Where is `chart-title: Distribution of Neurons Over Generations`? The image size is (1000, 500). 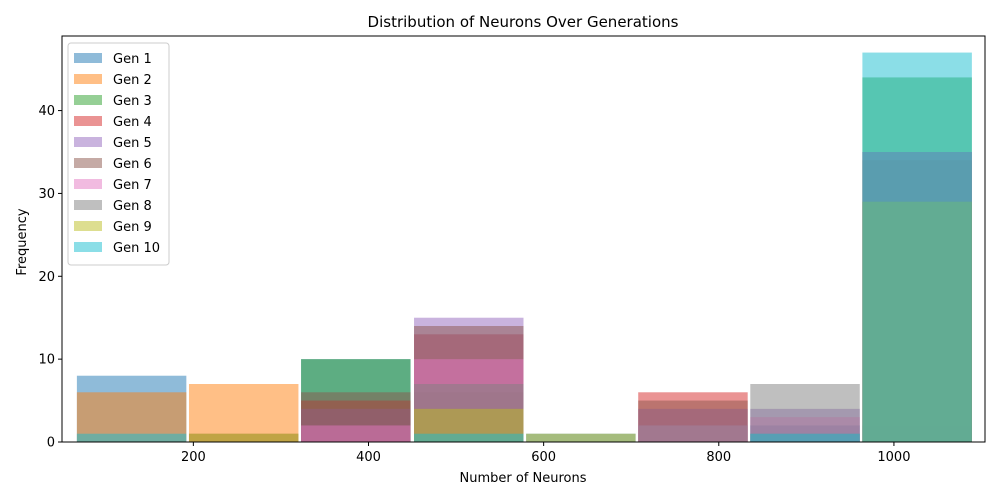 chart-title: Distribution of Neurons Over Generations is located at coordinates (523, 22).